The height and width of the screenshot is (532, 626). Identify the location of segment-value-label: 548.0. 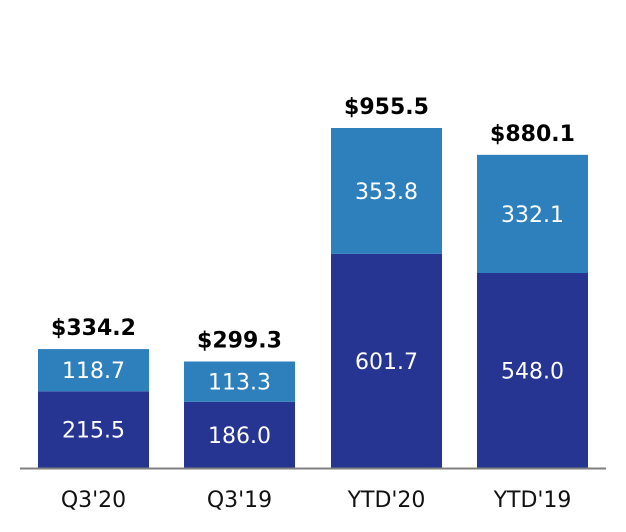
(532, 372).